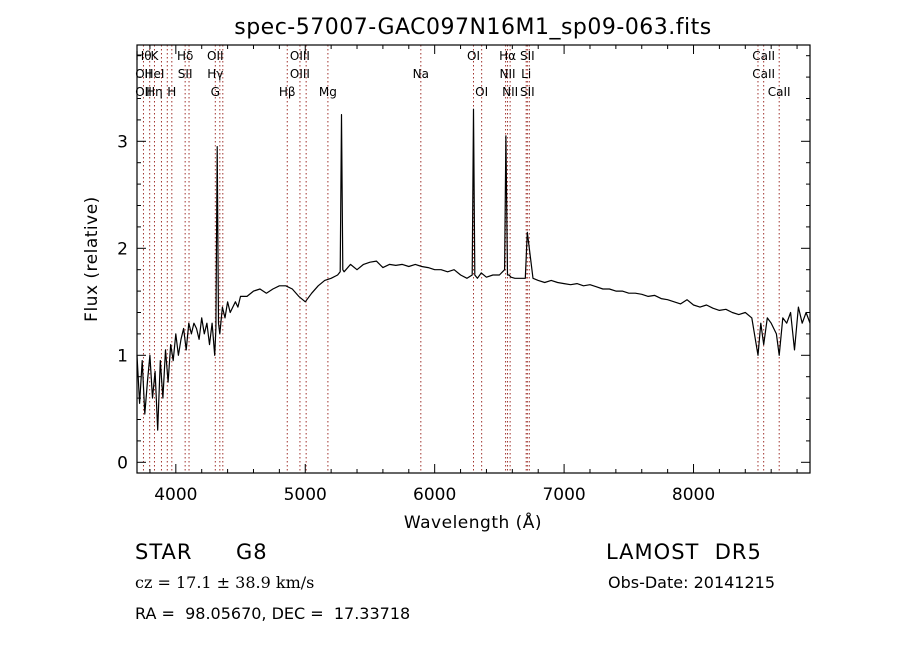  I want to click on y-tick-label: 1, so click(122, 356).